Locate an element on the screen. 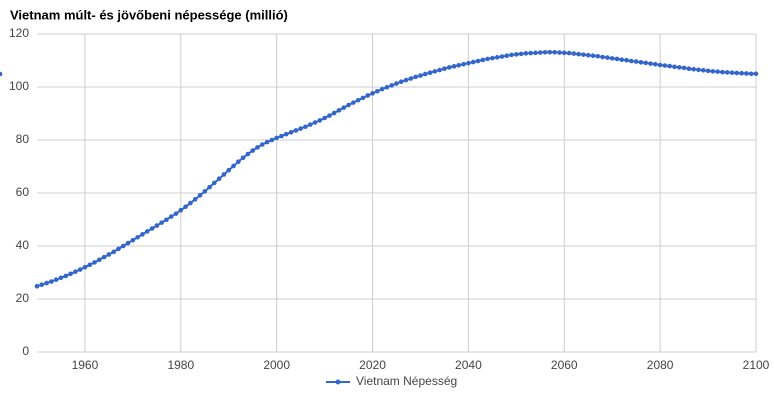  y-tick-label: 60 is located at coordinates (23, 192).